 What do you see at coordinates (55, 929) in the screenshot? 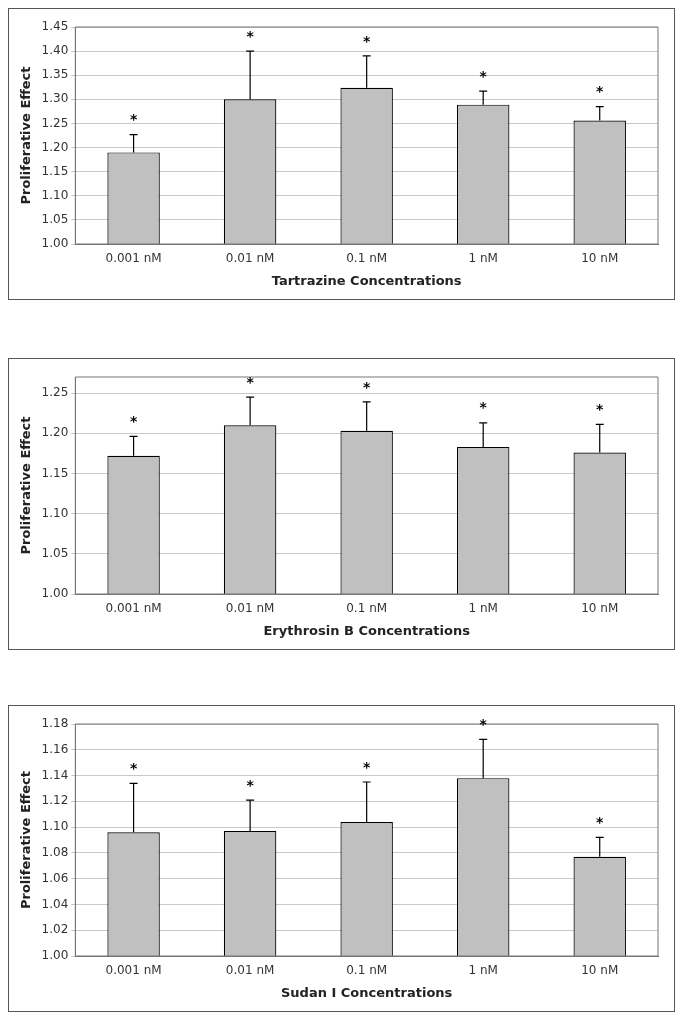
I see `y-tick-label: 1.02` at bounding box center [55, 929].